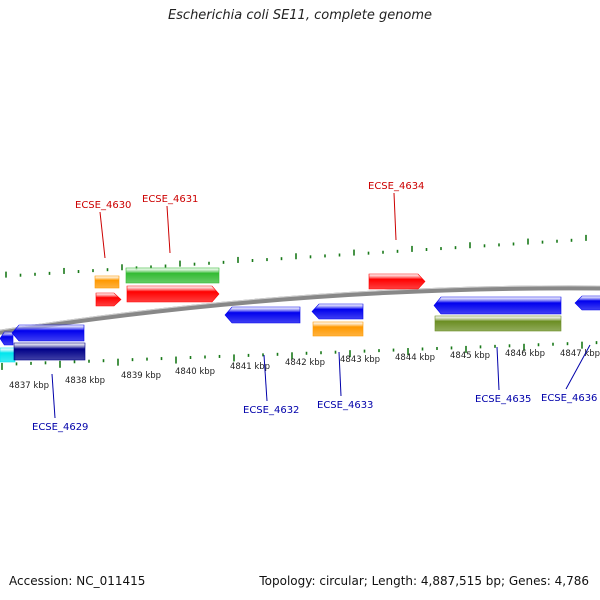 This screenshot has height=600, width=600. Describe the element at coordinates (60, 427) in the screenshot. I see `gene-label: ECSE_4629` at that location.